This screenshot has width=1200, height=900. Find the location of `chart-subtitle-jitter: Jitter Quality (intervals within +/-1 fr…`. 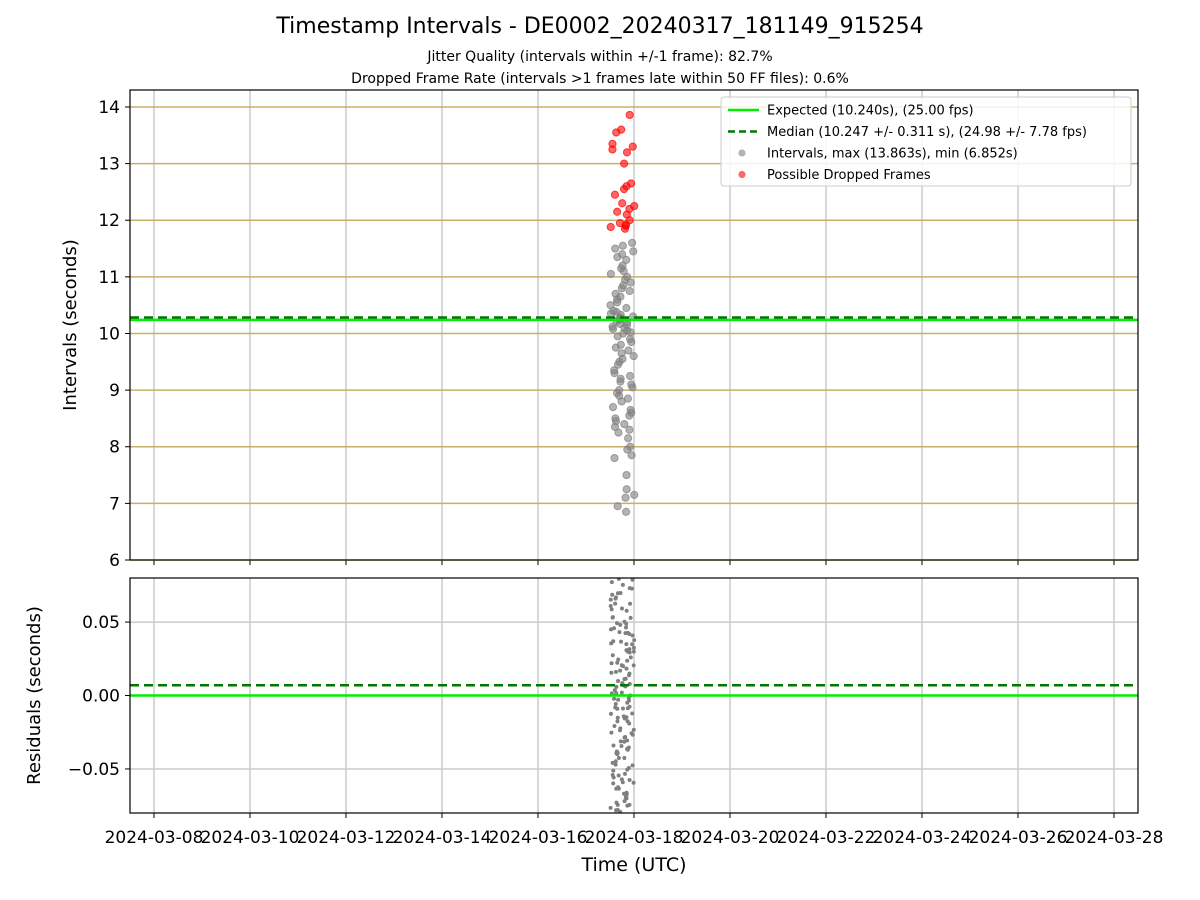

chart-subtitle-jitter: Jitter Quality (intervals within +/-1 fr… is located at coordinates (600, 57).